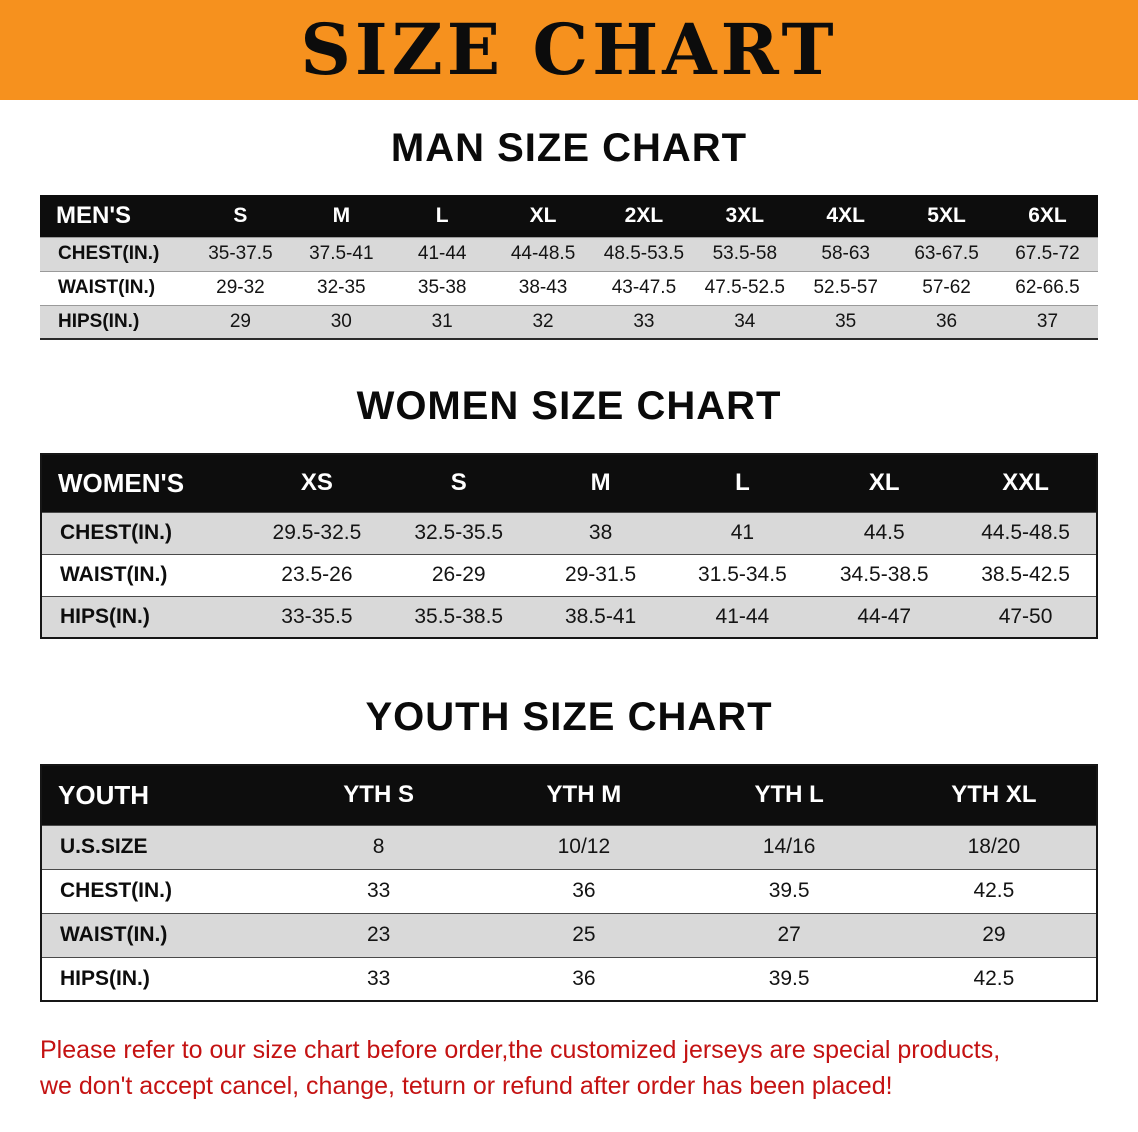 The width and height of the screenshot is (1138, 1132). What do you see at coordinates (1025, 574) in the screenshot?
I see `table-cell: 38.5-42.5` at bounding box center [1025, 574].